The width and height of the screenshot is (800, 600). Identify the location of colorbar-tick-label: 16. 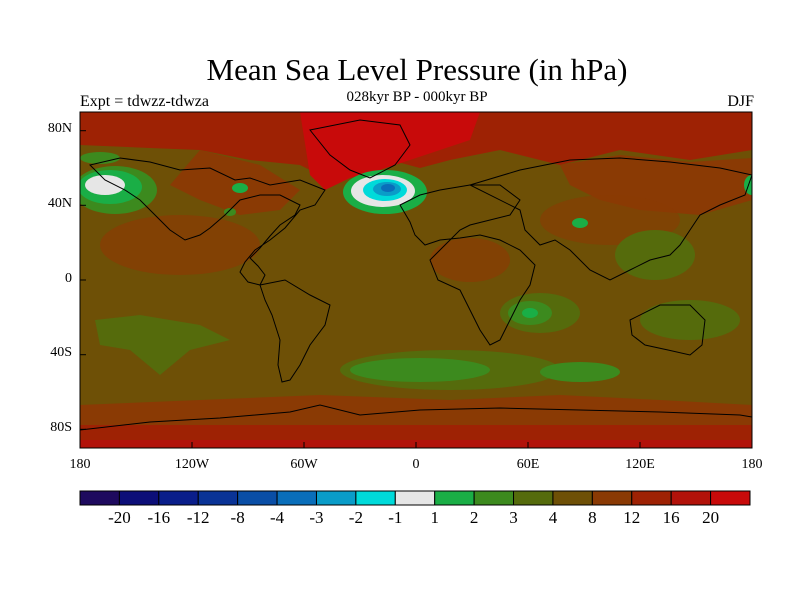
(671, 517).